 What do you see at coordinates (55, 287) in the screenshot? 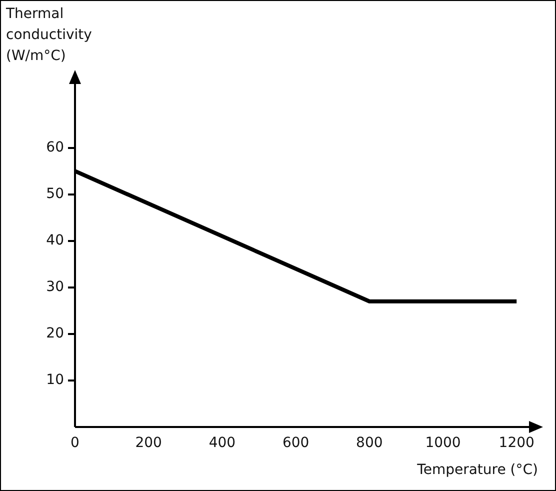
I see `y-tick-label: 30` at bounding box center [55, 287].